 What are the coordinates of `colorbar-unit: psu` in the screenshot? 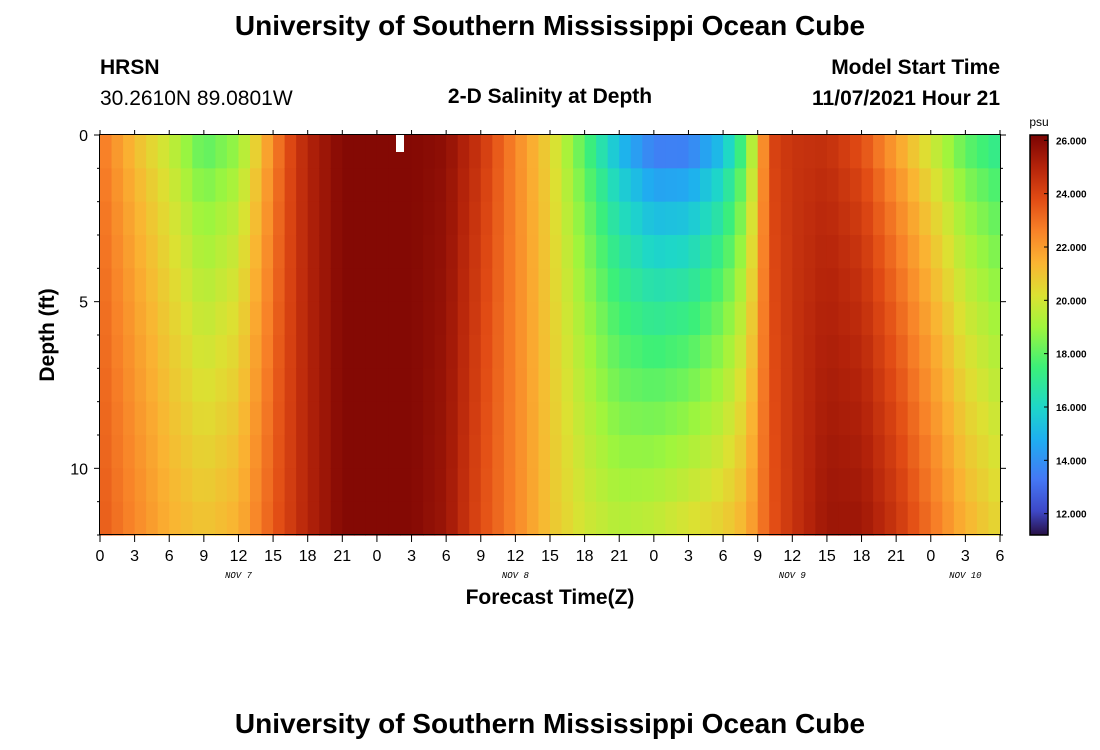 It's located at (1038, 122).